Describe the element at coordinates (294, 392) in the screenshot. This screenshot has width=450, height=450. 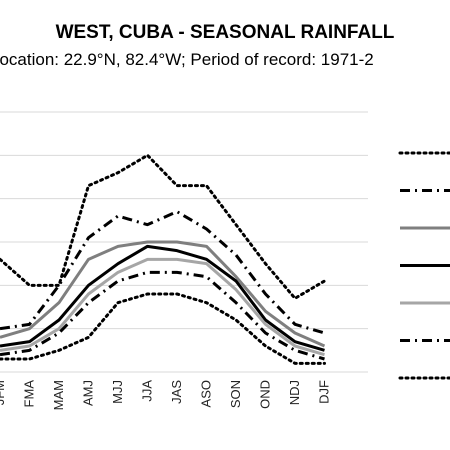
I see `x-tick-label: NDJ` at that location.